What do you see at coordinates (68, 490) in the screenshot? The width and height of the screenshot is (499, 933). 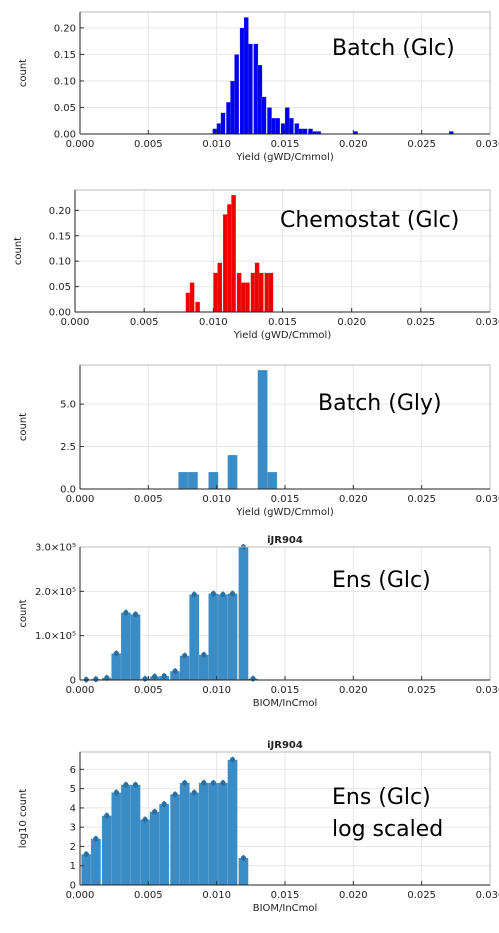 I see `y-tick-label: 0.0` at bounding box center [68, 490].